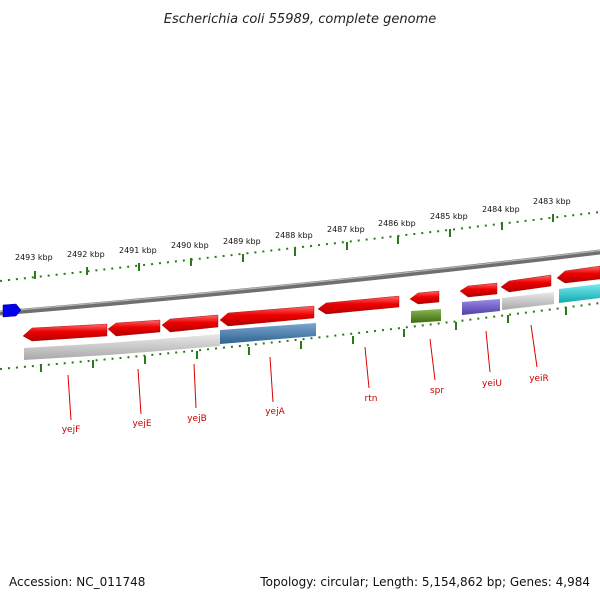 Image resolution: width=600 pixels, height=600 pixels. What do you see at coordinates (358, 305) in the screenshot?
I see `gene-arrow-rtn` at bounding box center [358, 305].